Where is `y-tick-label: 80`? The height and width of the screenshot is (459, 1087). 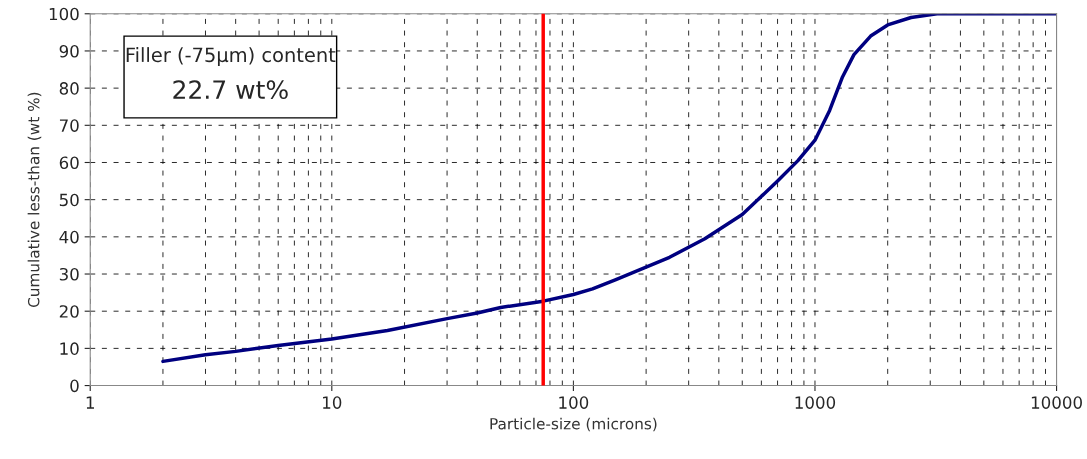 y-tick-label: 80 is located at coordinates (69, 88).